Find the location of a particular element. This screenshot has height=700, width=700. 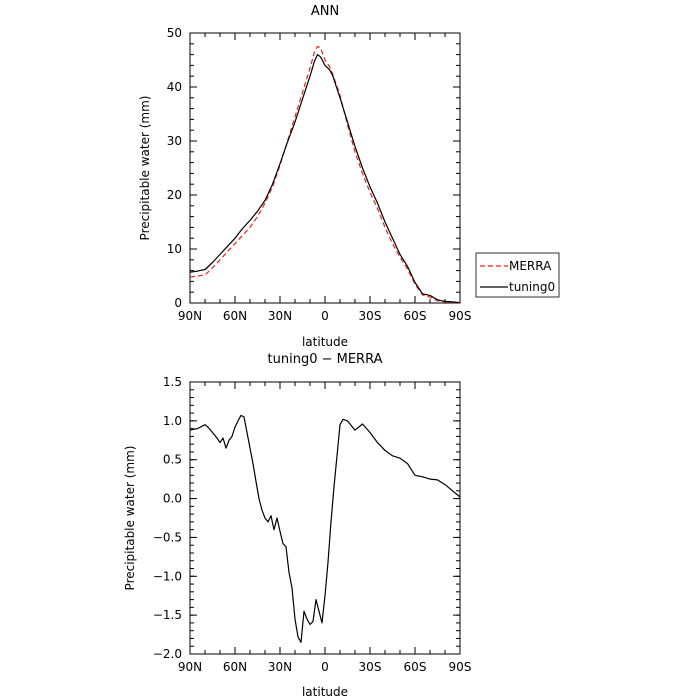

series-line-merra is located at coordinates (325, 174).